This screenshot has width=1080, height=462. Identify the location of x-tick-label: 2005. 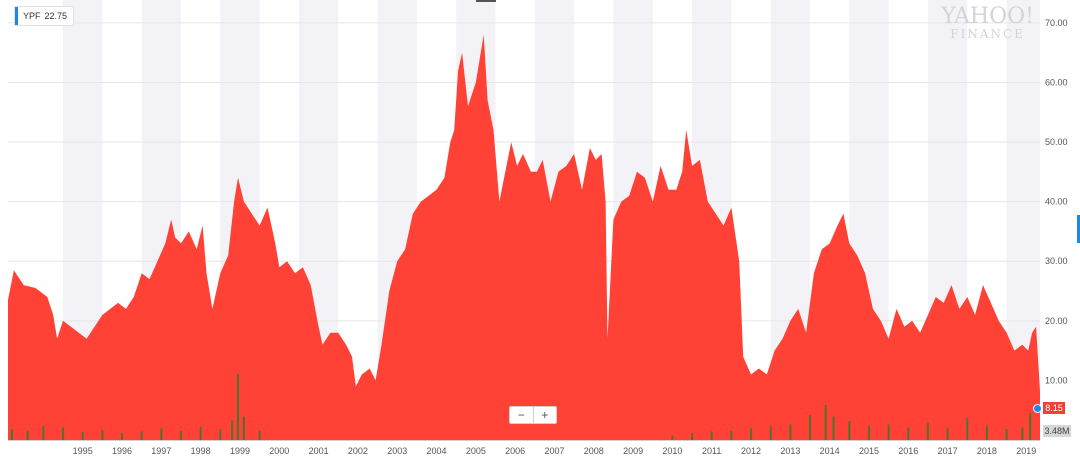
(476, 451).